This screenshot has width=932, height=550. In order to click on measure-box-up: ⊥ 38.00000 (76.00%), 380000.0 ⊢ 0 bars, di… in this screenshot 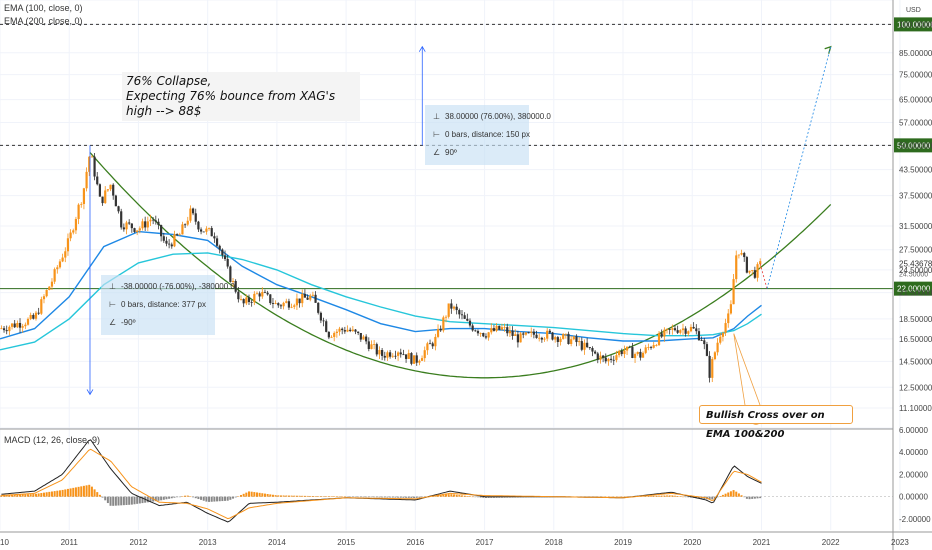, I will do `click(488, 135)`.